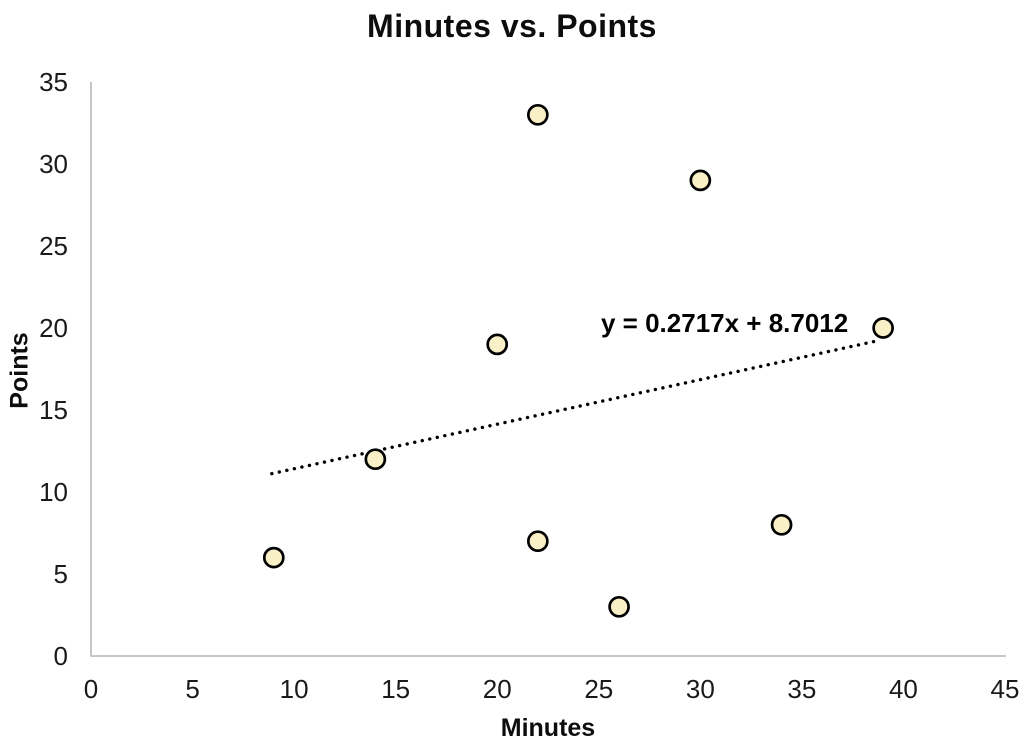 The image size is (1024, 756). Describe the element at coordinates (294, 689) in the screenshot. I see `x-tick-label: 10` at that location.